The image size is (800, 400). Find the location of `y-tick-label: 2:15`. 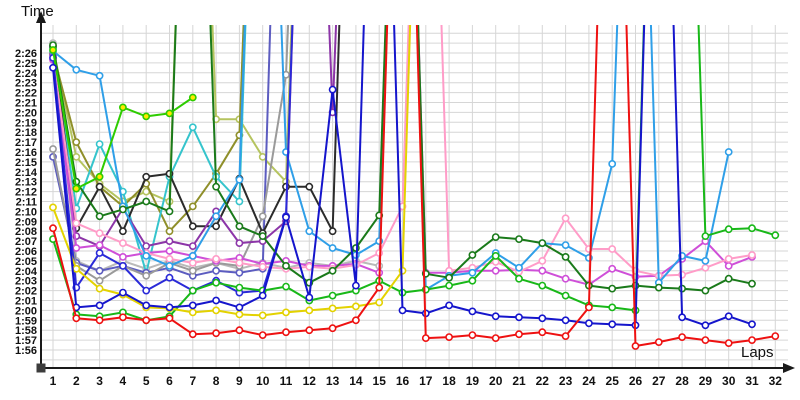

y-tick-label: 2:15 is located at coordinates (26, 163).